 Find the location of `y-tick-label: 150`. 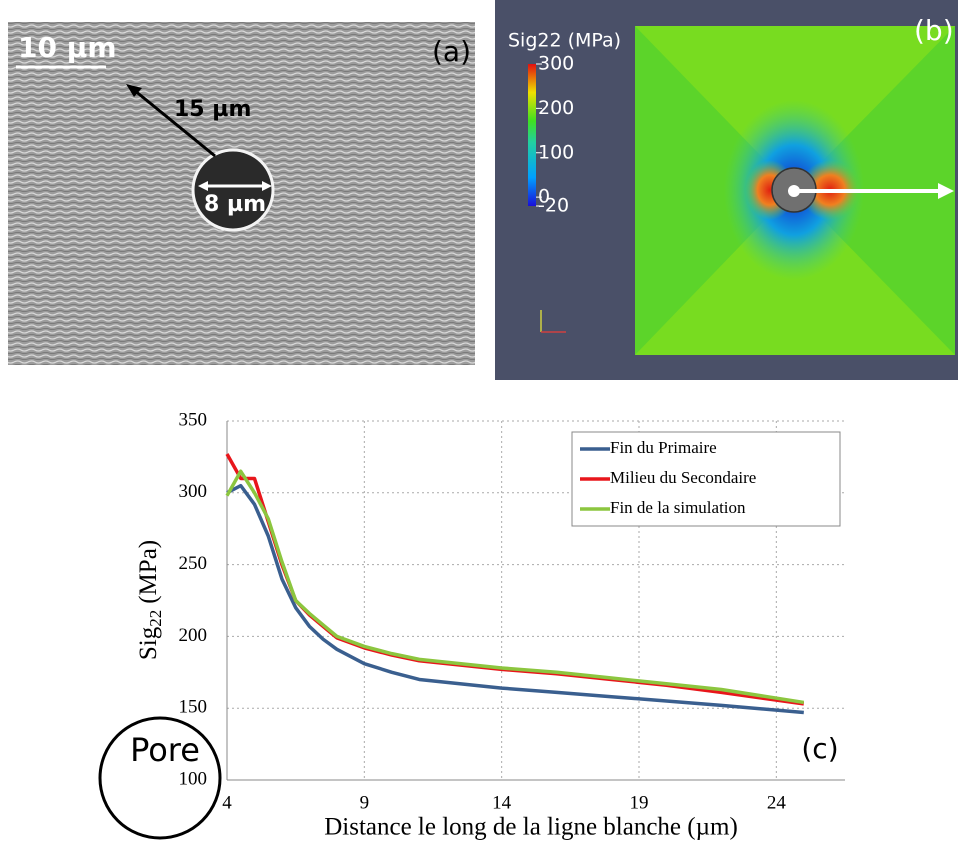

y-tick-label: 150 is located at coordinates (193, 707).